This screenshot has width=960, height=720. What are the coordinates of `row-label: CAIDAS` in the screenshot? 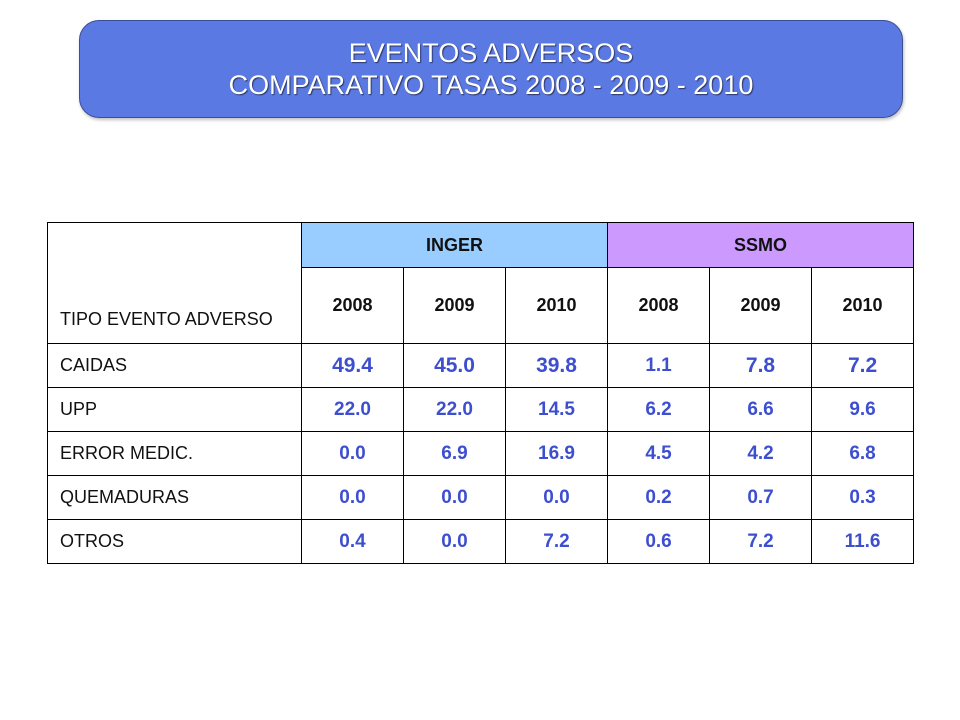 It's located at (174, 365).